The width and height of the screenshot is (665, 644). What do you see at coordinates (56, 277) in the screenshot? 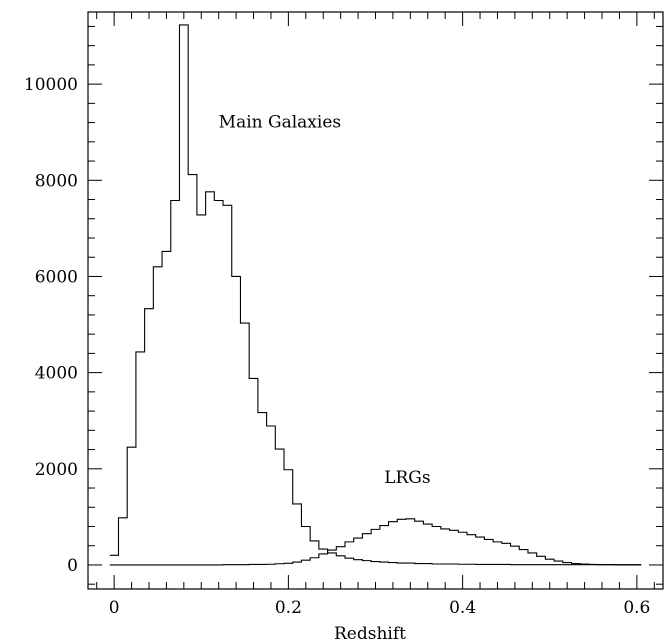
I see `y-tick-label: 6000` at bounding box center [56, 277].